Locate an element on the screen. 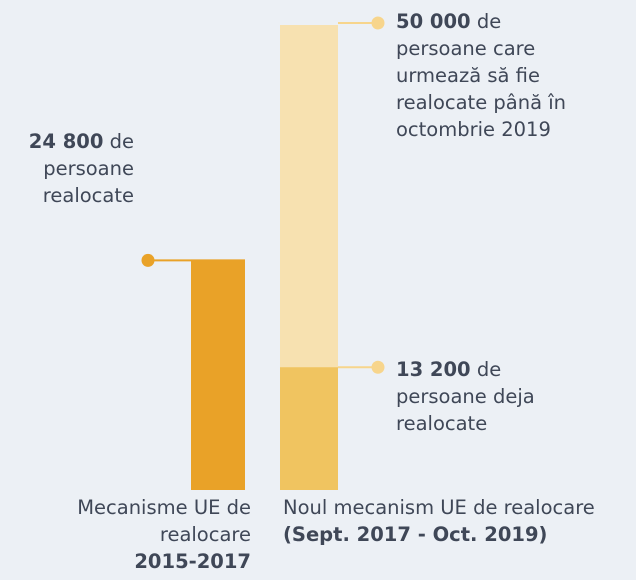 The width and height of the screenshot is (636, 580). annotation-value: 50 000 is located at coordinates (433, 21).